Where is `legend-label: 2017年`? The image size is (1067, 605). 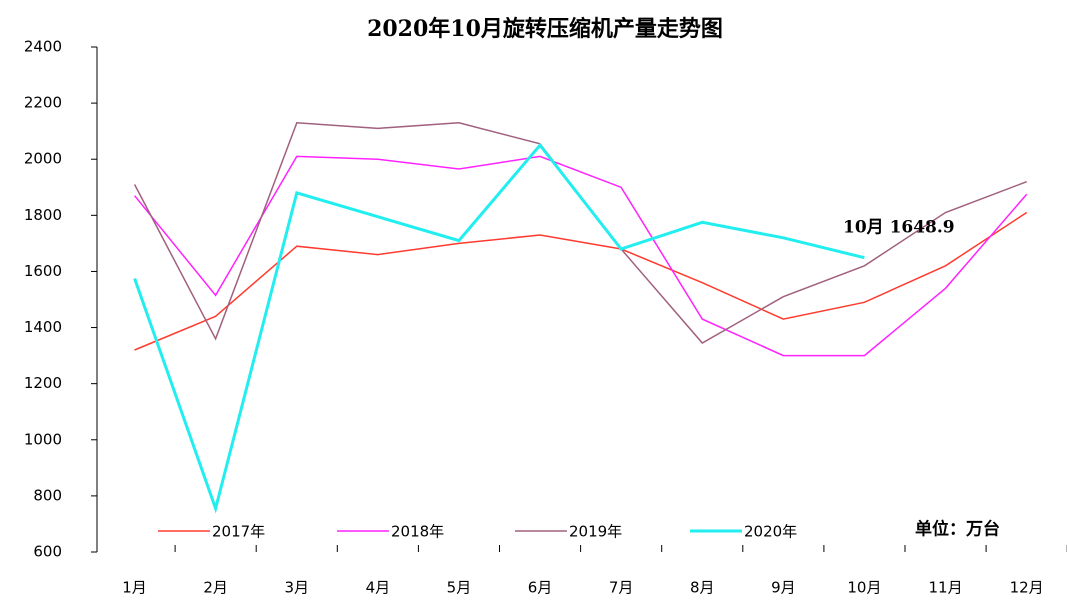
legend-label: 2017年 is located at coordinates (238, 532).